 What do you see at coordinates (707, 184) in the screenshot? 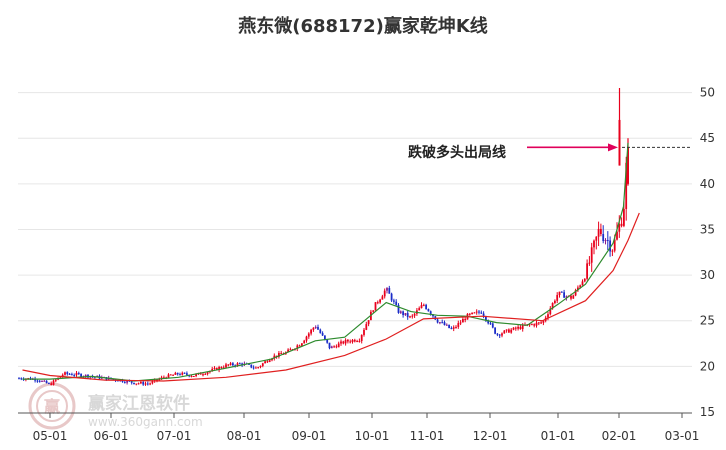
I see `y-tick-label: 40` at bounding box center [707, 184].